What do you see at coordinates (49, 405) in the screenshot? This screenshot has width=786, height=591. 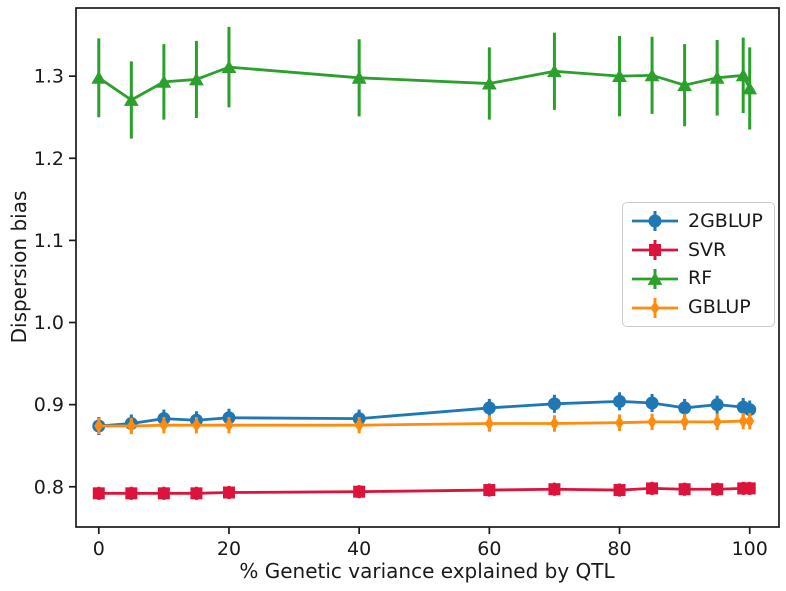 I see `y-tick-label: 0.9` at bounding box center [49, 405].